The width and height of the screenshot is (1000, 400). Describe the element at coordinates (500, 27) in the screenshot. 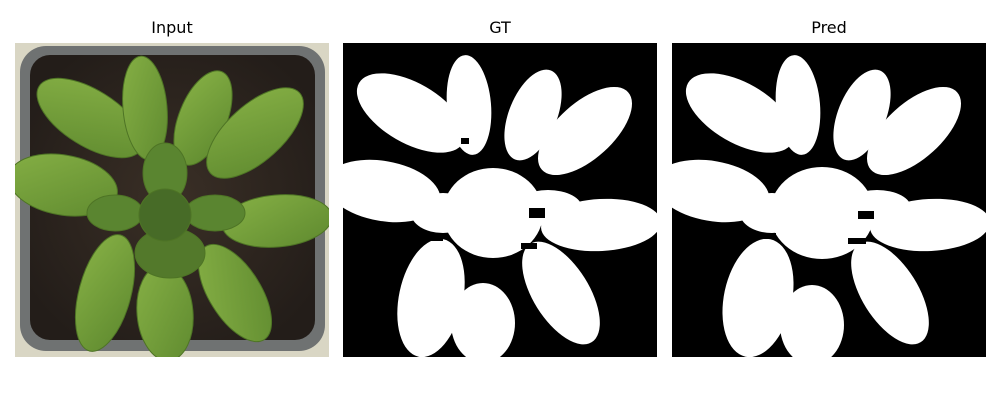

I see `panel-title-gt: GT` at that location.